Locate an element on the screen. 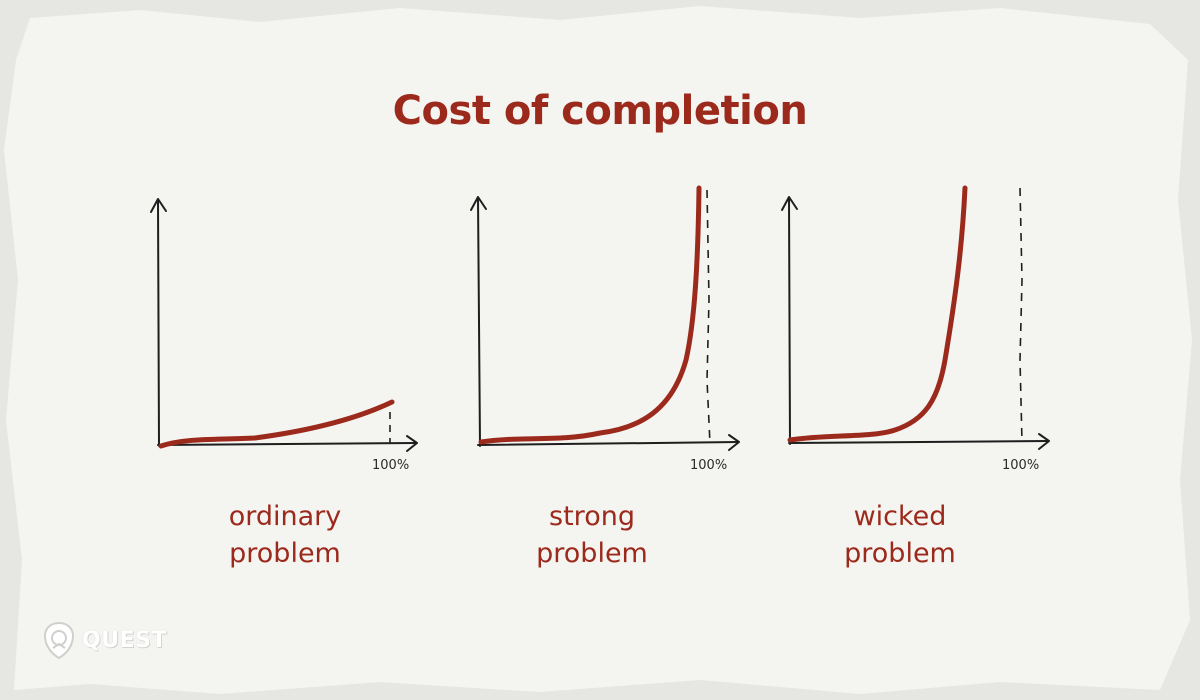 This screenshot has height=700, width=1200. caption-ordinary-line1: ordinary is located at coordinates (285, 516).